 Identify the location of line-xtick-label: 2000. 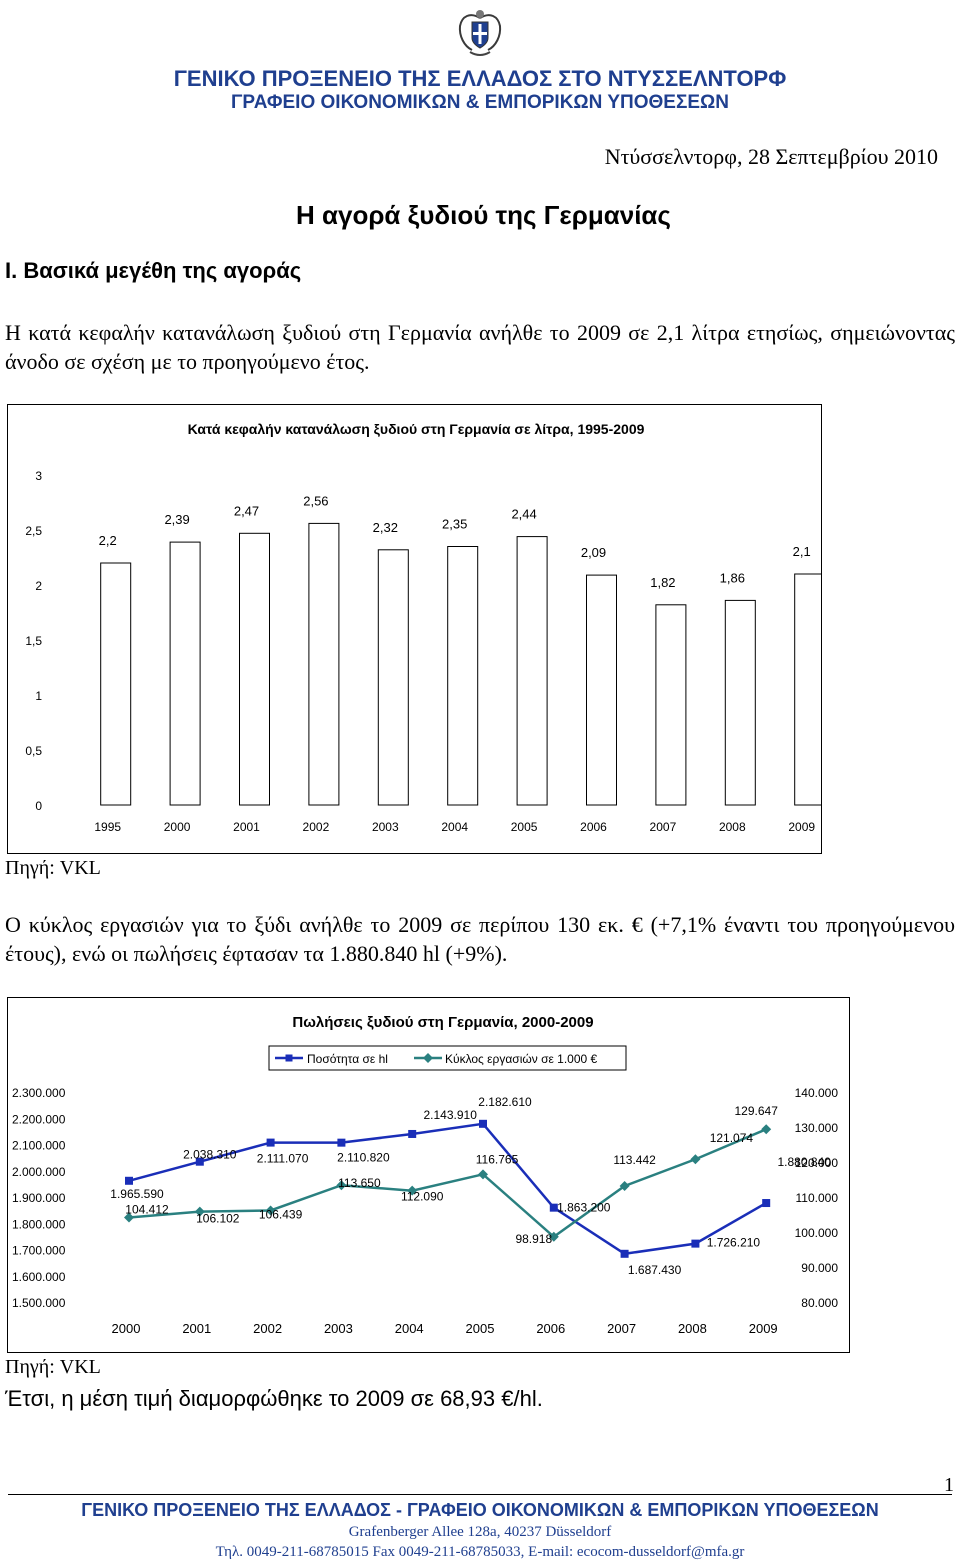
(126, 1328).